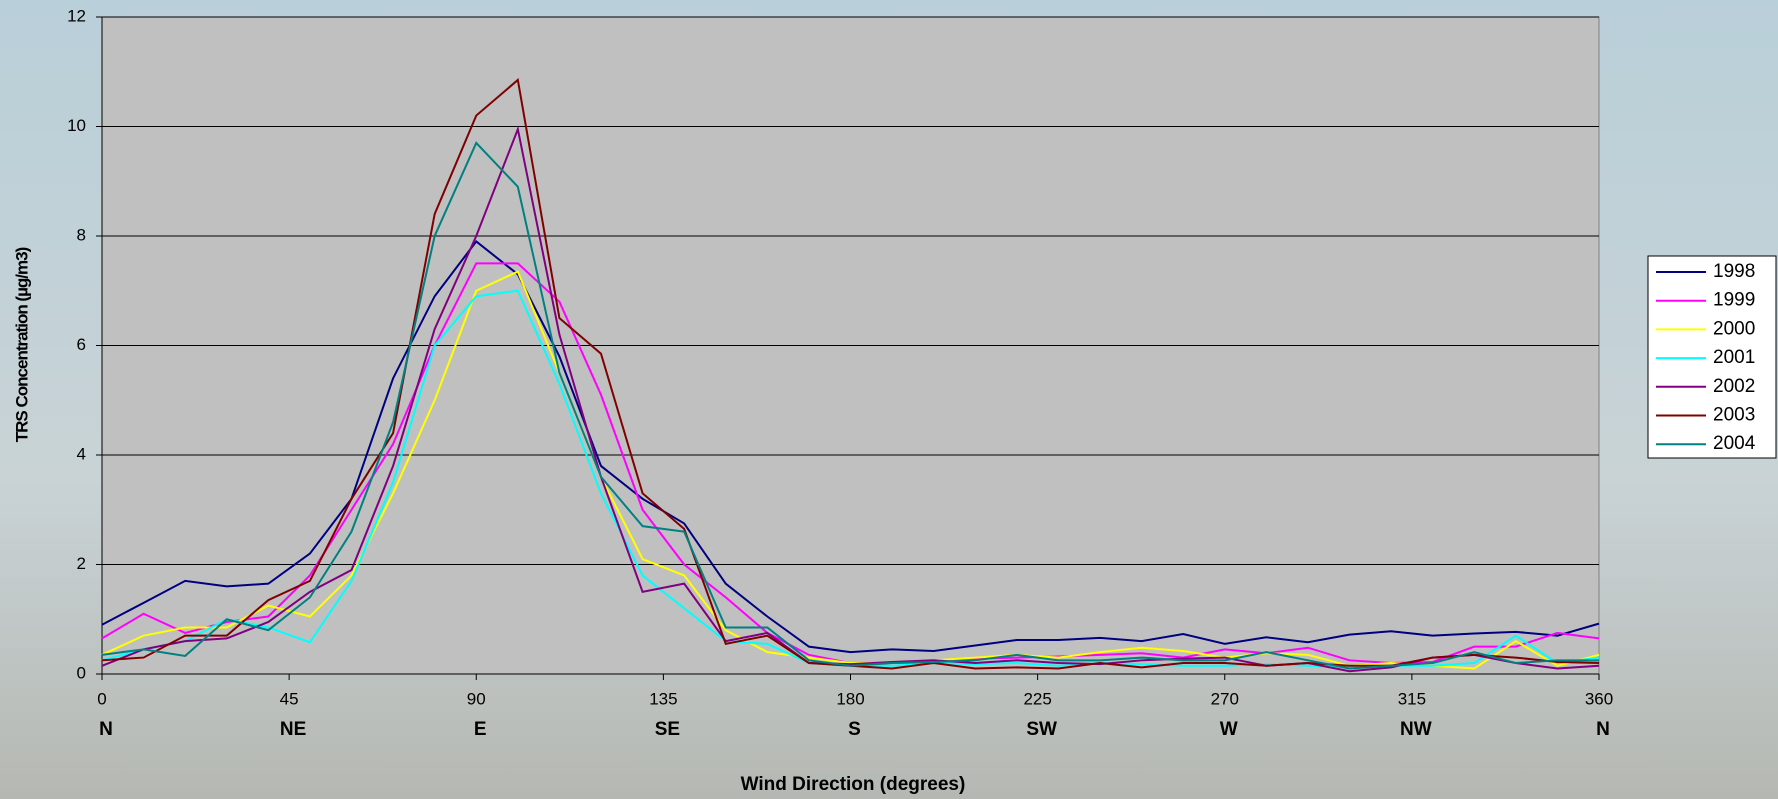 Image resolution: width=1778 pixels, height=799 pixels. What do you see at coordinates (667, 729) in the screenshot?
I see `direction-label: SE` at bounding box center [667, 729].